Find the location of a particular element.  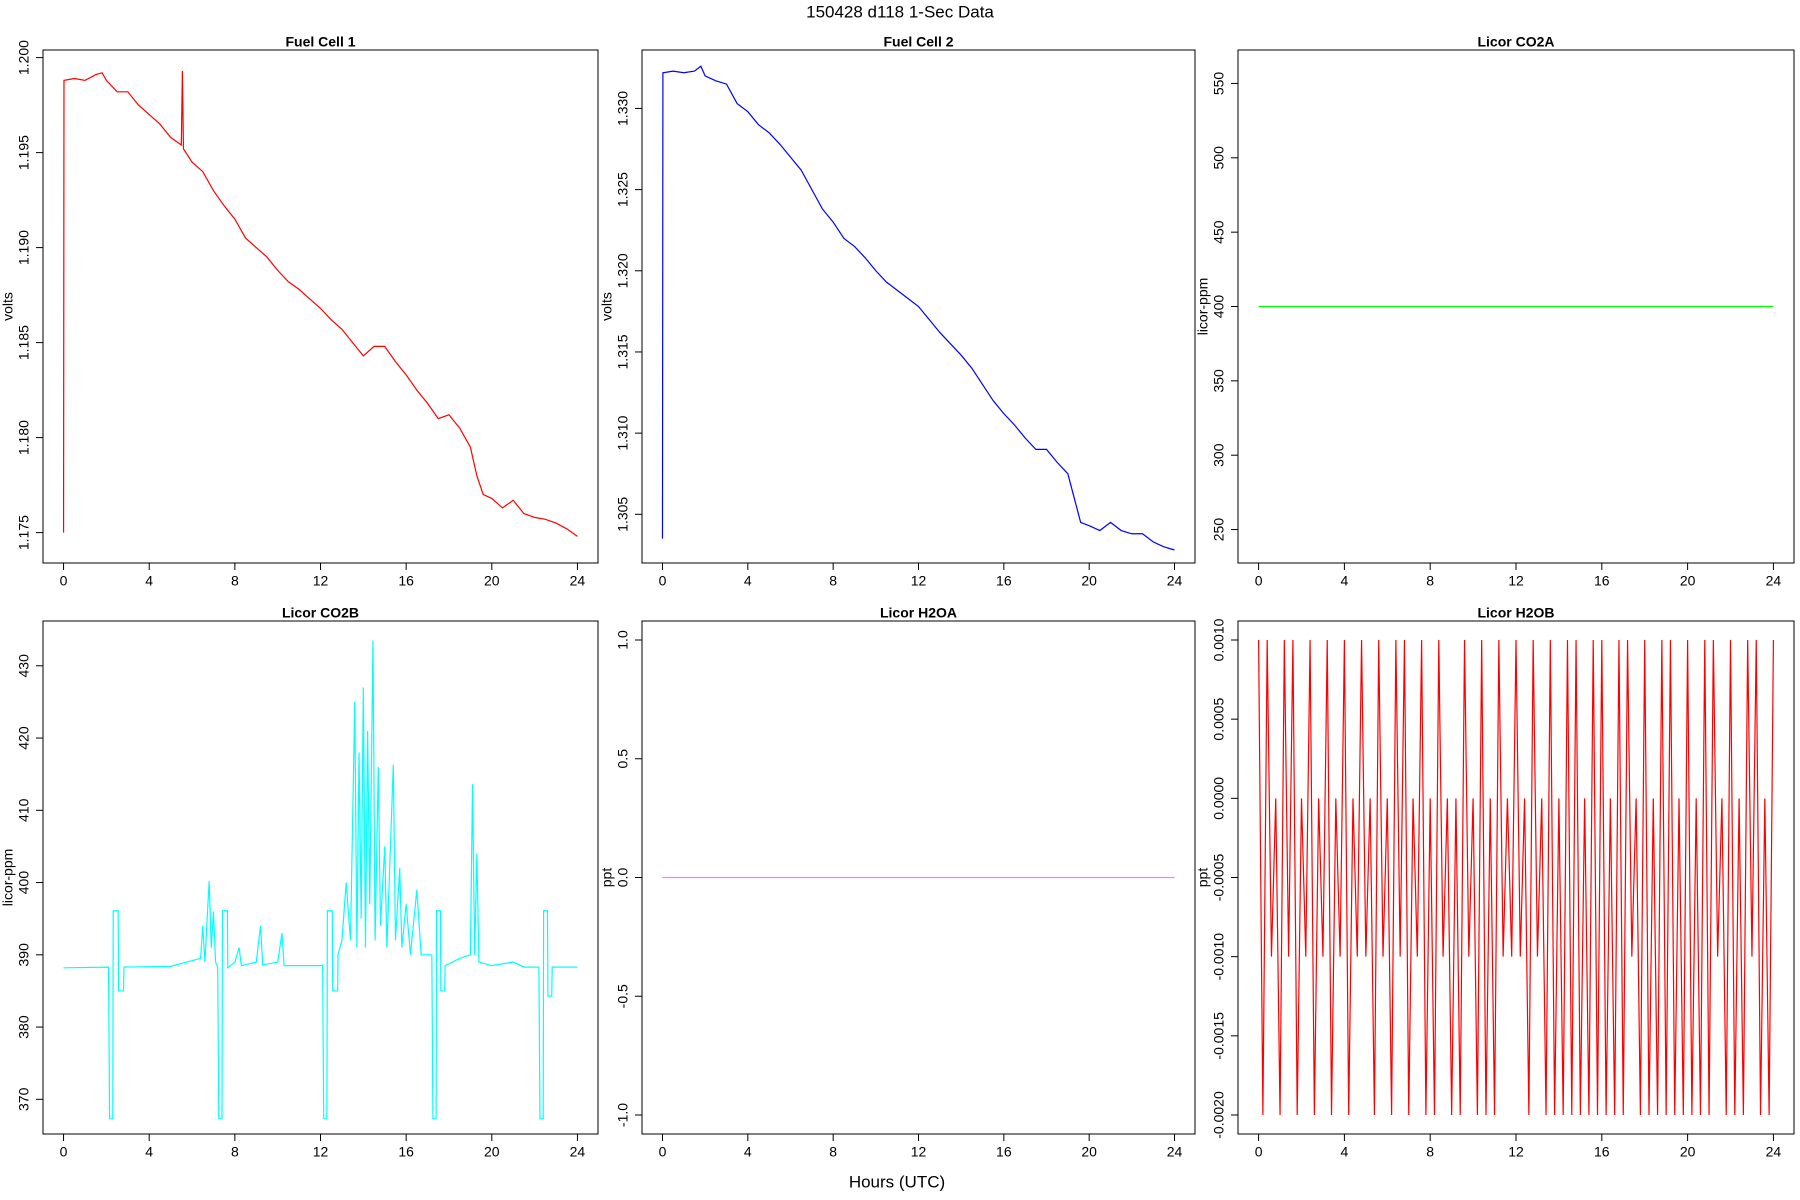

panel-title: Licor H2OA is located at coordinates (918, 613).